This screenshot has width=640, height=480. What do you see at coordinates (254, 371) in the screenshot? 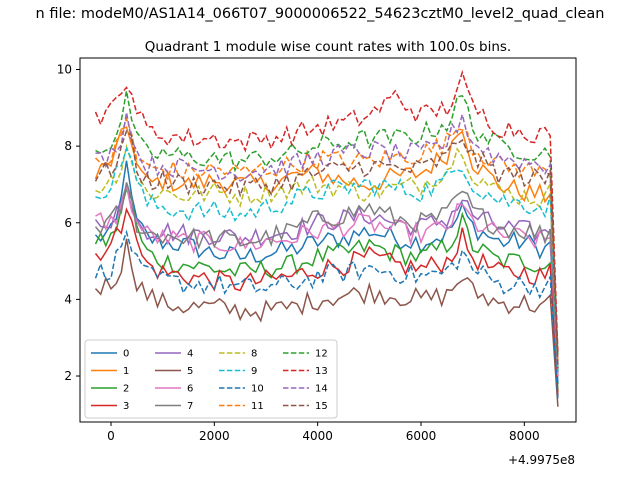
I see `legend-label-9: 9` at bounding box center [254, 371].